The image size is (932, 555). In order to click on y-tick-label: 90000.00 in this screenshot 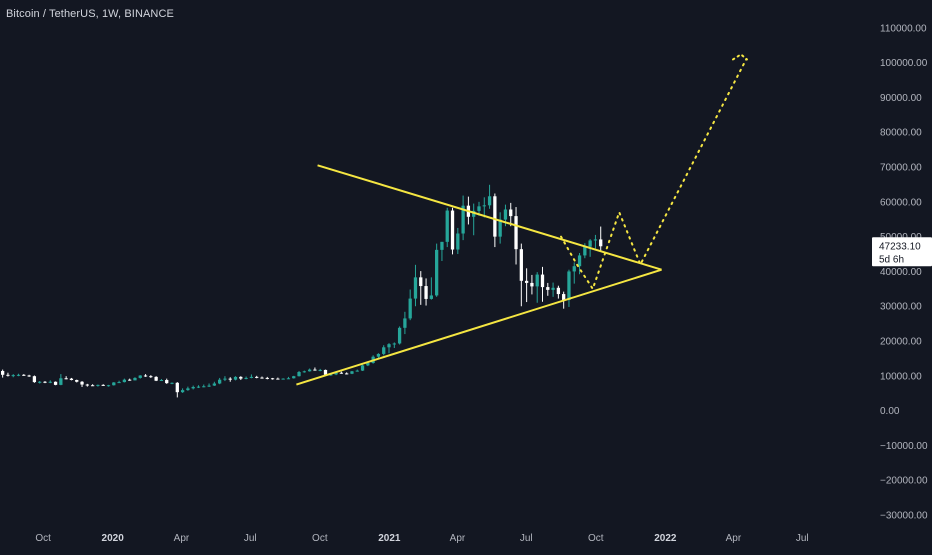, I will do `click(901, 98)`.